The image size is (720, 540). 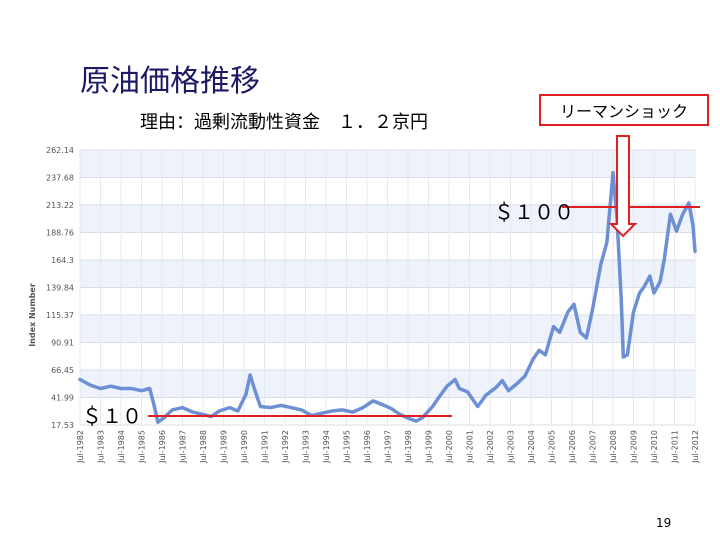 What do you see at coordinates (531, 447) in the screenshot?
I see `x-tick-label: Jul-2004` at bounding box center [531, 447].